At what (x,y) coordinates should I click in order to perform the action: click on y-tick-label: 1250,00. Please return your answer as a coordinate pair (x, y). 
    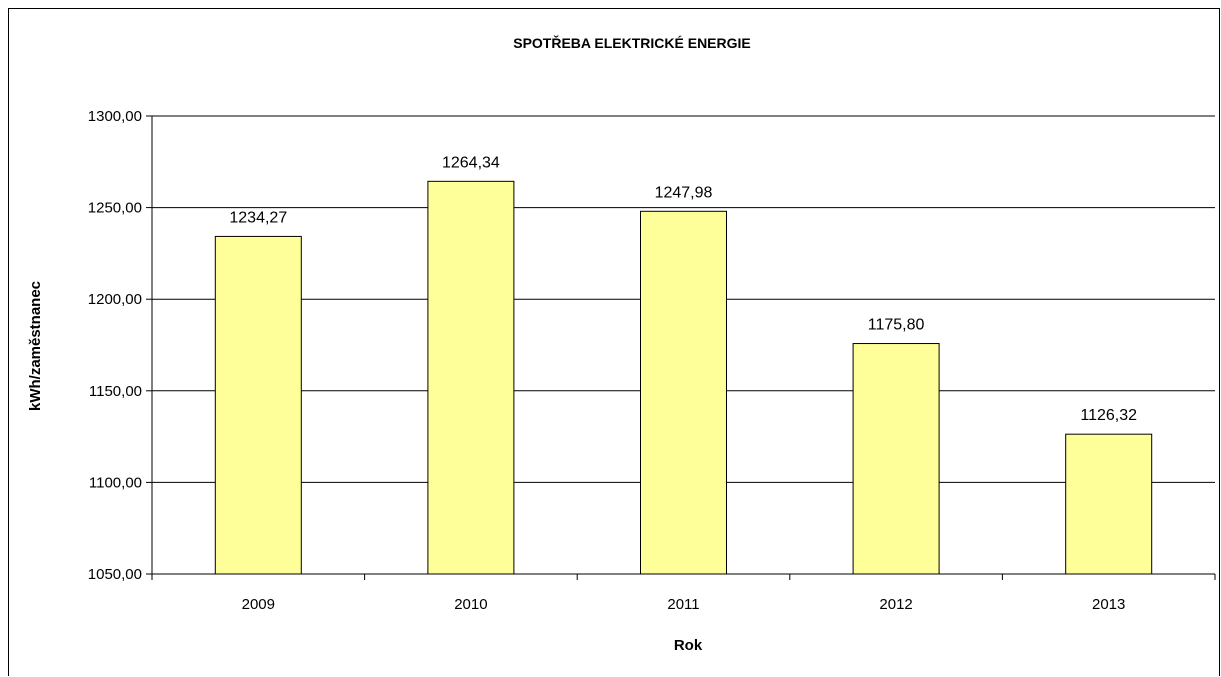
    Looking at the image, I should click on (115, 208).